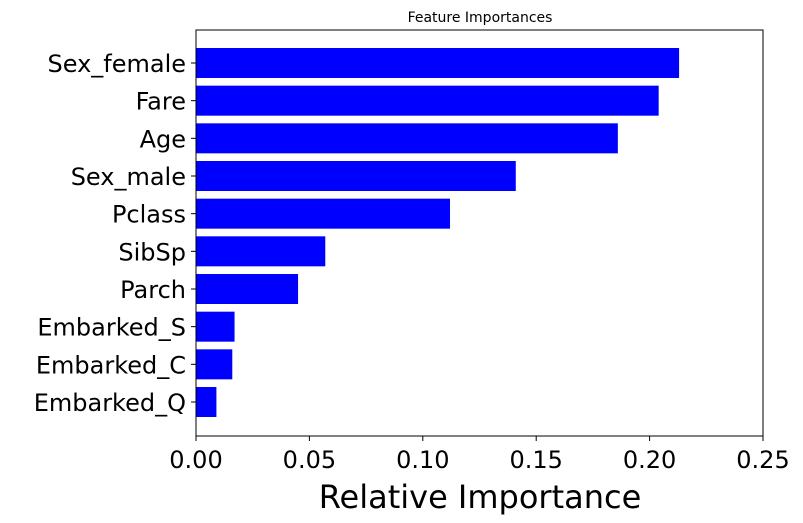 The height and width of the screenshot is (523, 803). What do you see at coordinates (214, 364) in the screenshot?
I see `bar-embarked-c` at bounding box center [214, 364].